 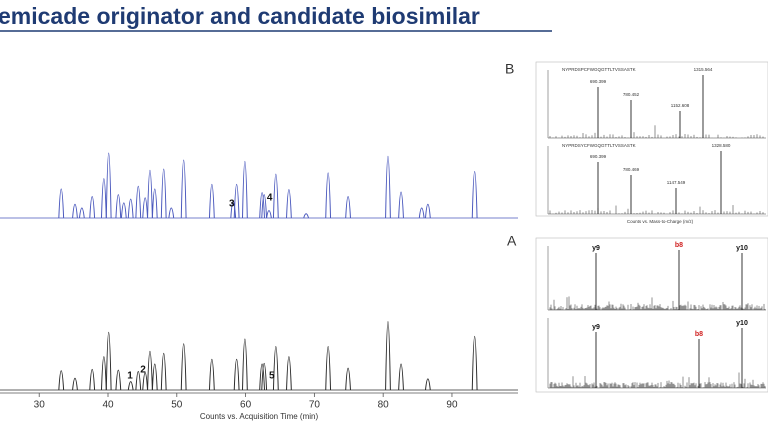 I want to click on spectrum-peak-label: 780.452, so click(x=631, y=94).